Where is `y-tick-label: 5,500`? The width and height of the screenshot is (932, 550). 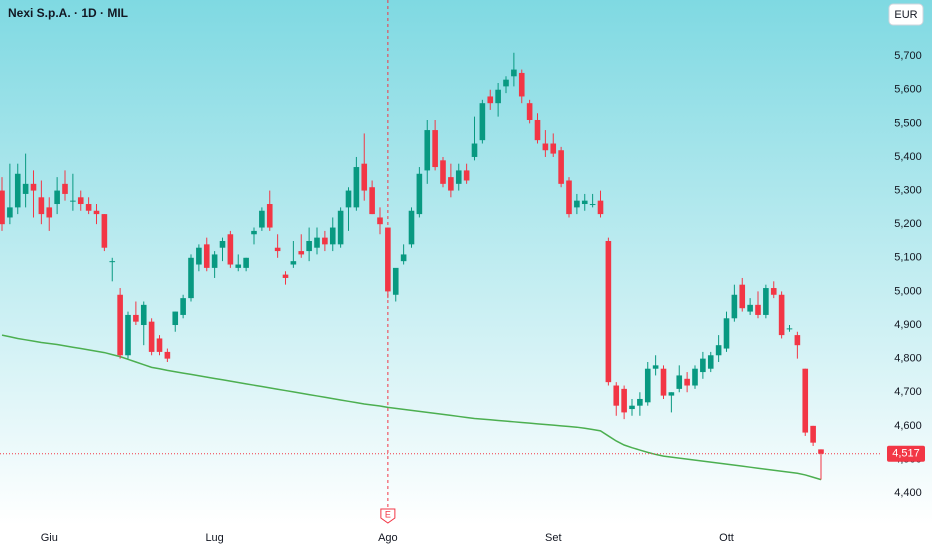
y-tick-label: 5,500 is located at coordinates (908, 123).